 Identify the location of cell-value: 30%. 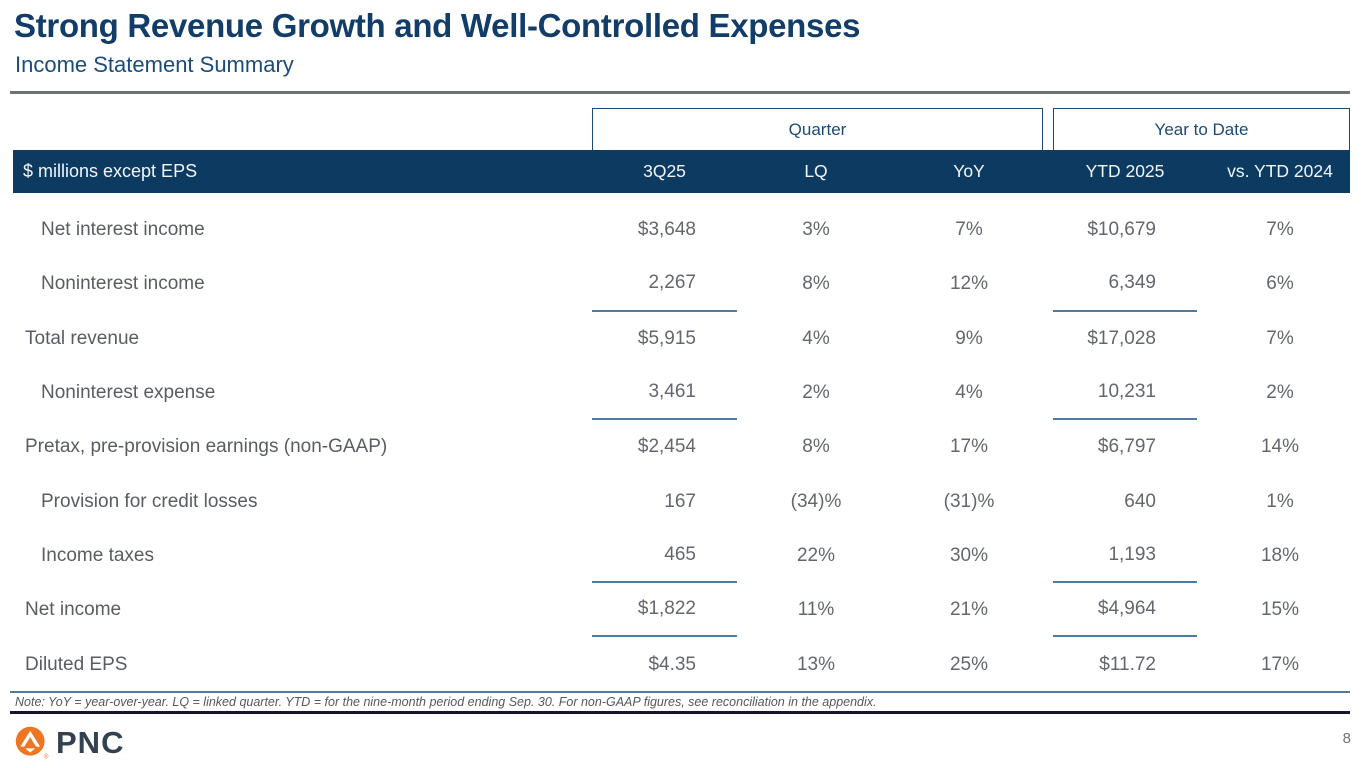
(969, 555).